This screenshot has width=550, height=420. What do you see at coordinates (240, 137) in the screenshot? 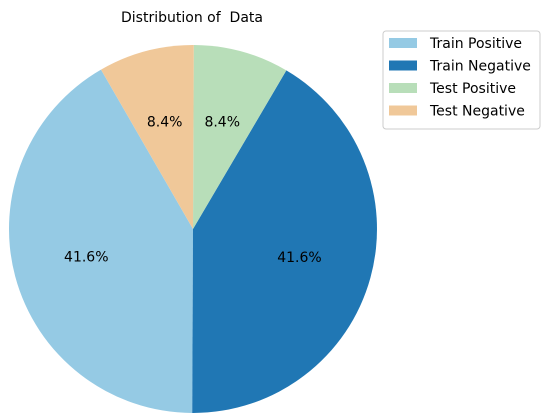
I see `pie-slice-test-positive` at bounding box center [240, 137].